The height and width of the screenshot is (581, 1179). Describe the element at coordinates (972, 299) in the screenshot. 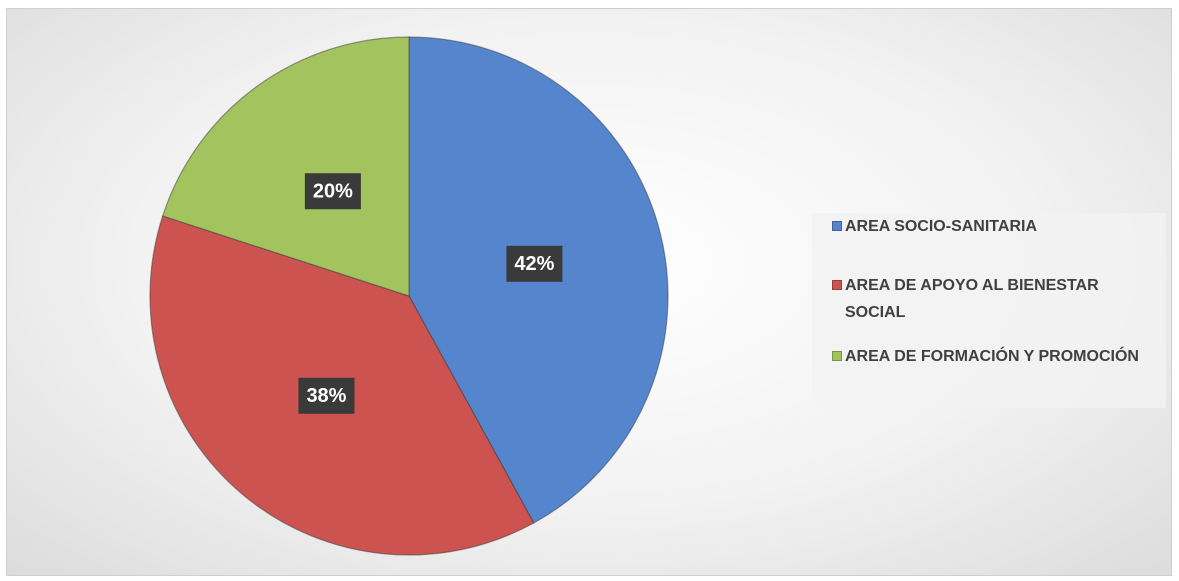

I see `legend-label: AREA DE APOYO AL BIENESTAR SOCIAL` at that location.